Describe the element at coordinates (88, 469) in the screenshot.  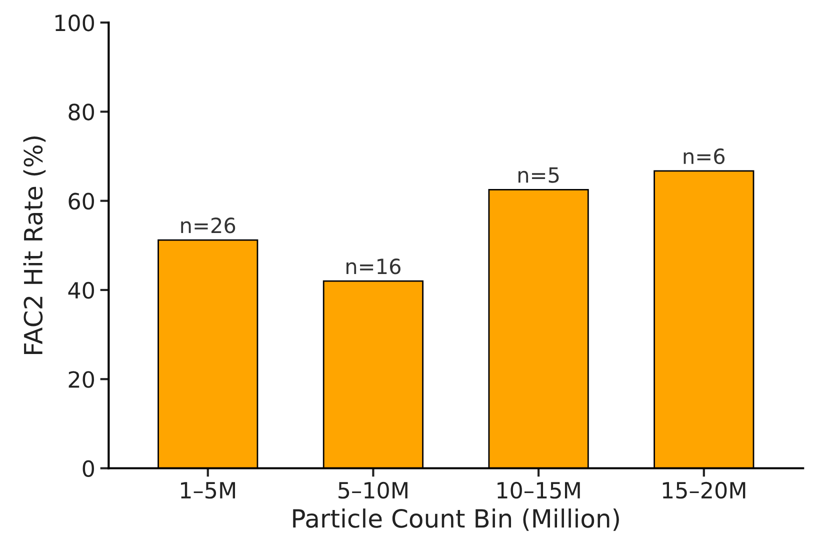
I see `y-tick-label: 0` at that location.